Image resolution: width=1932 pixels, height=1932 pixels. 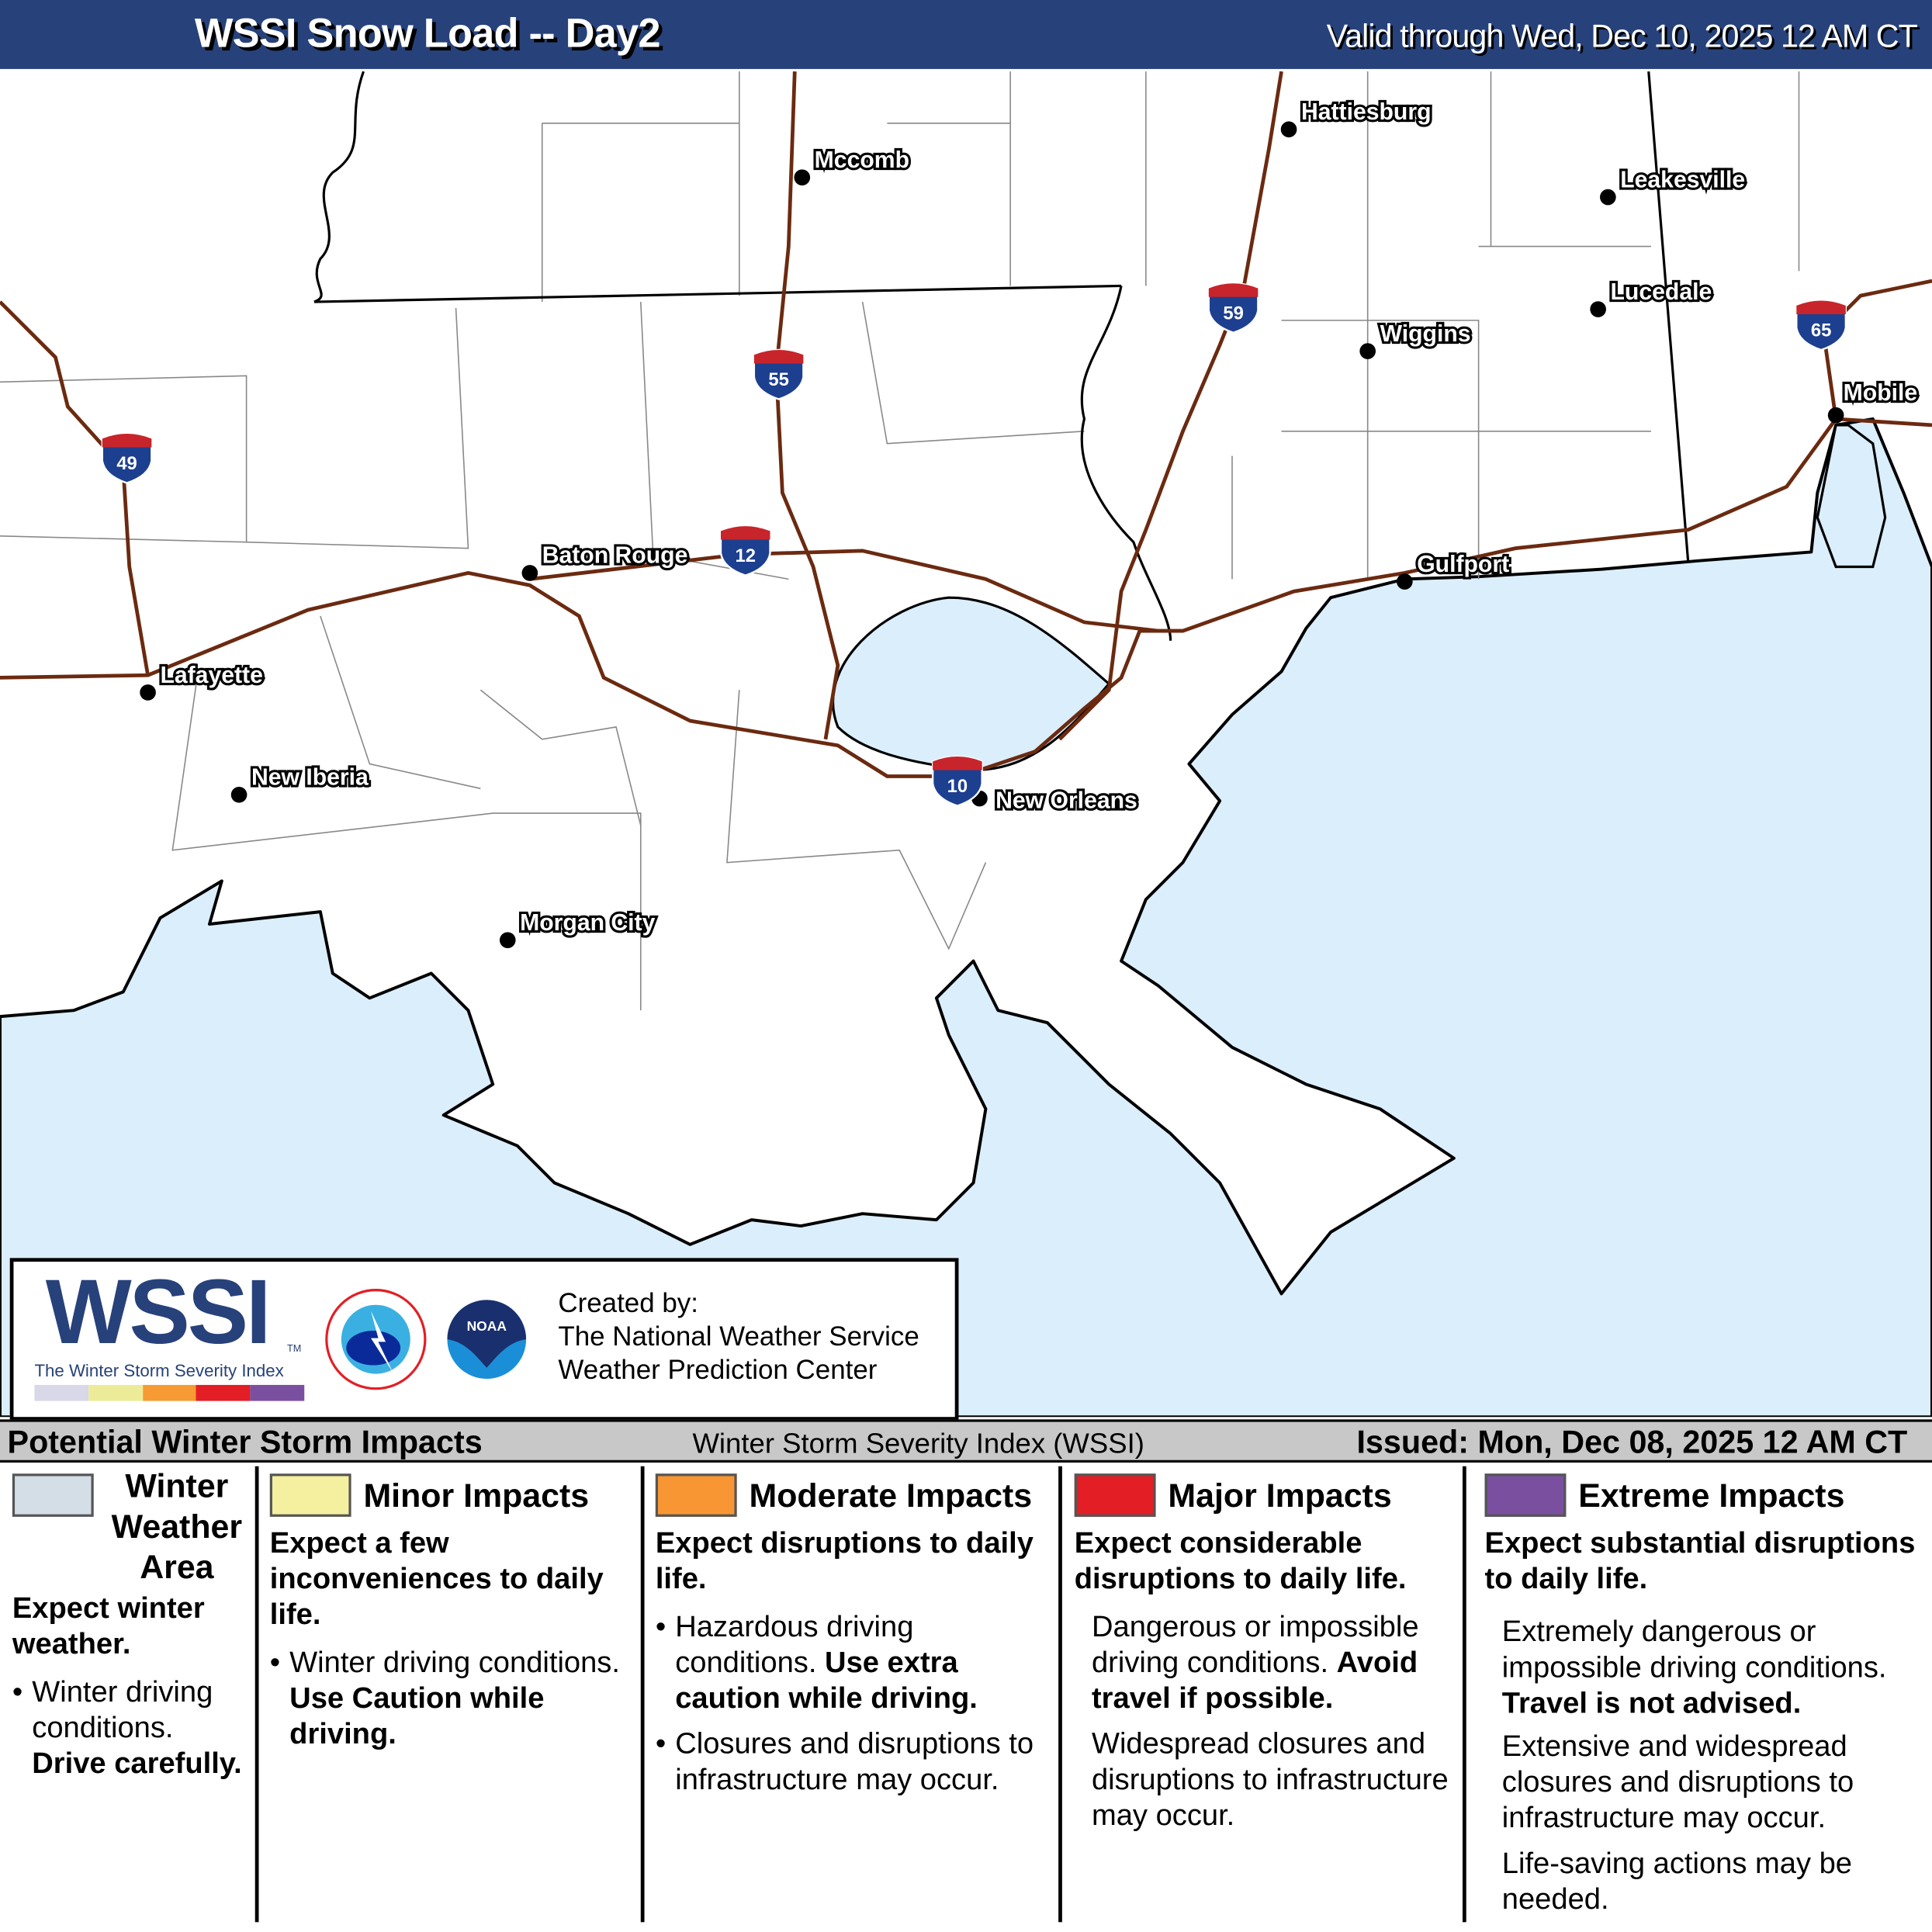 What do you see at coordinates (487, 1326) in the screenshot?
I see `svg-text: NOAA` at bounding box center [487, 1326].